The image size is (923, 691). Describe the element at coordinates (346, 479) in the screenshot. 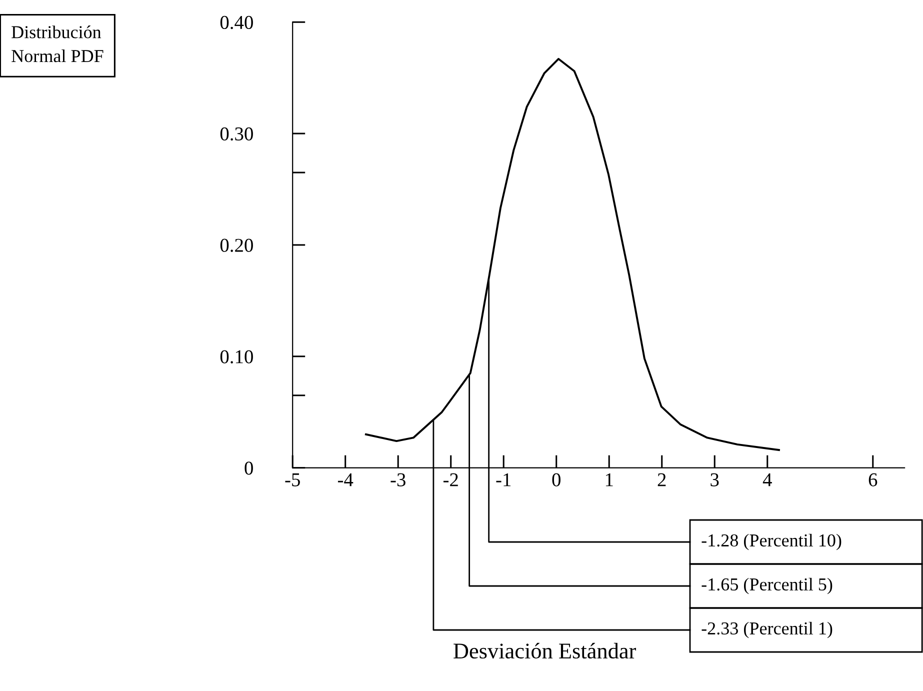

I see `x-tick-label: -4` at that location.